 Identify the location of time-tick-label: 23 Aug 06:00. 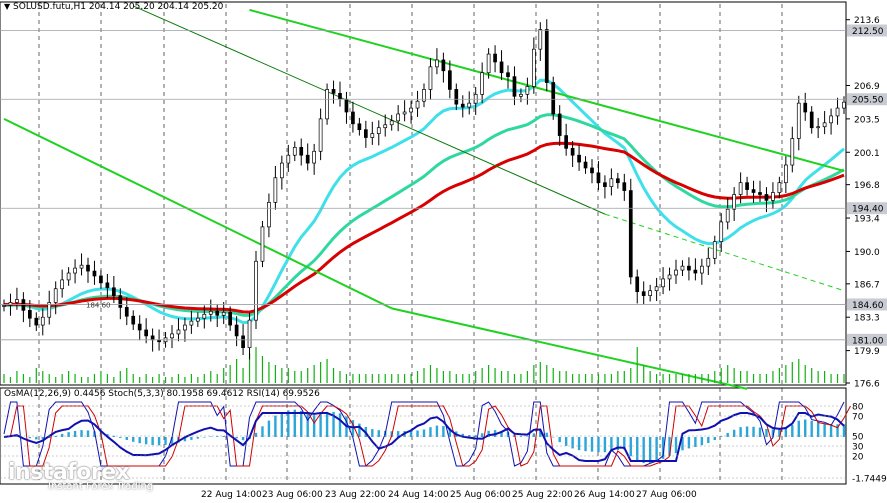
(292, 495).